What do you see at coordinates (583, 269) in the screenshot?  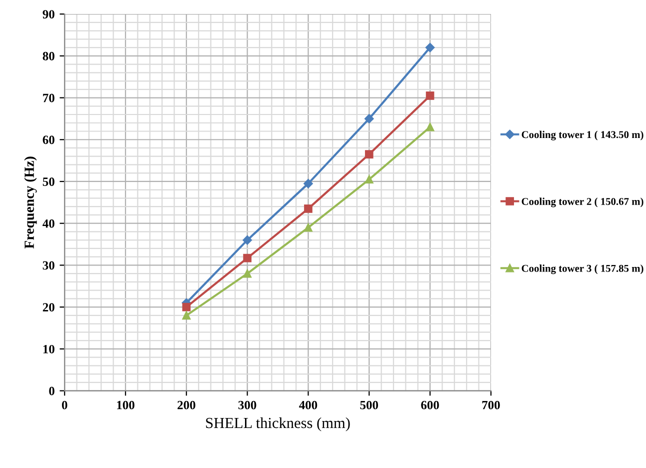 I see `legend-label: Cooling tower 3 ( 157.85 m)` at bounding box center [583, 269].